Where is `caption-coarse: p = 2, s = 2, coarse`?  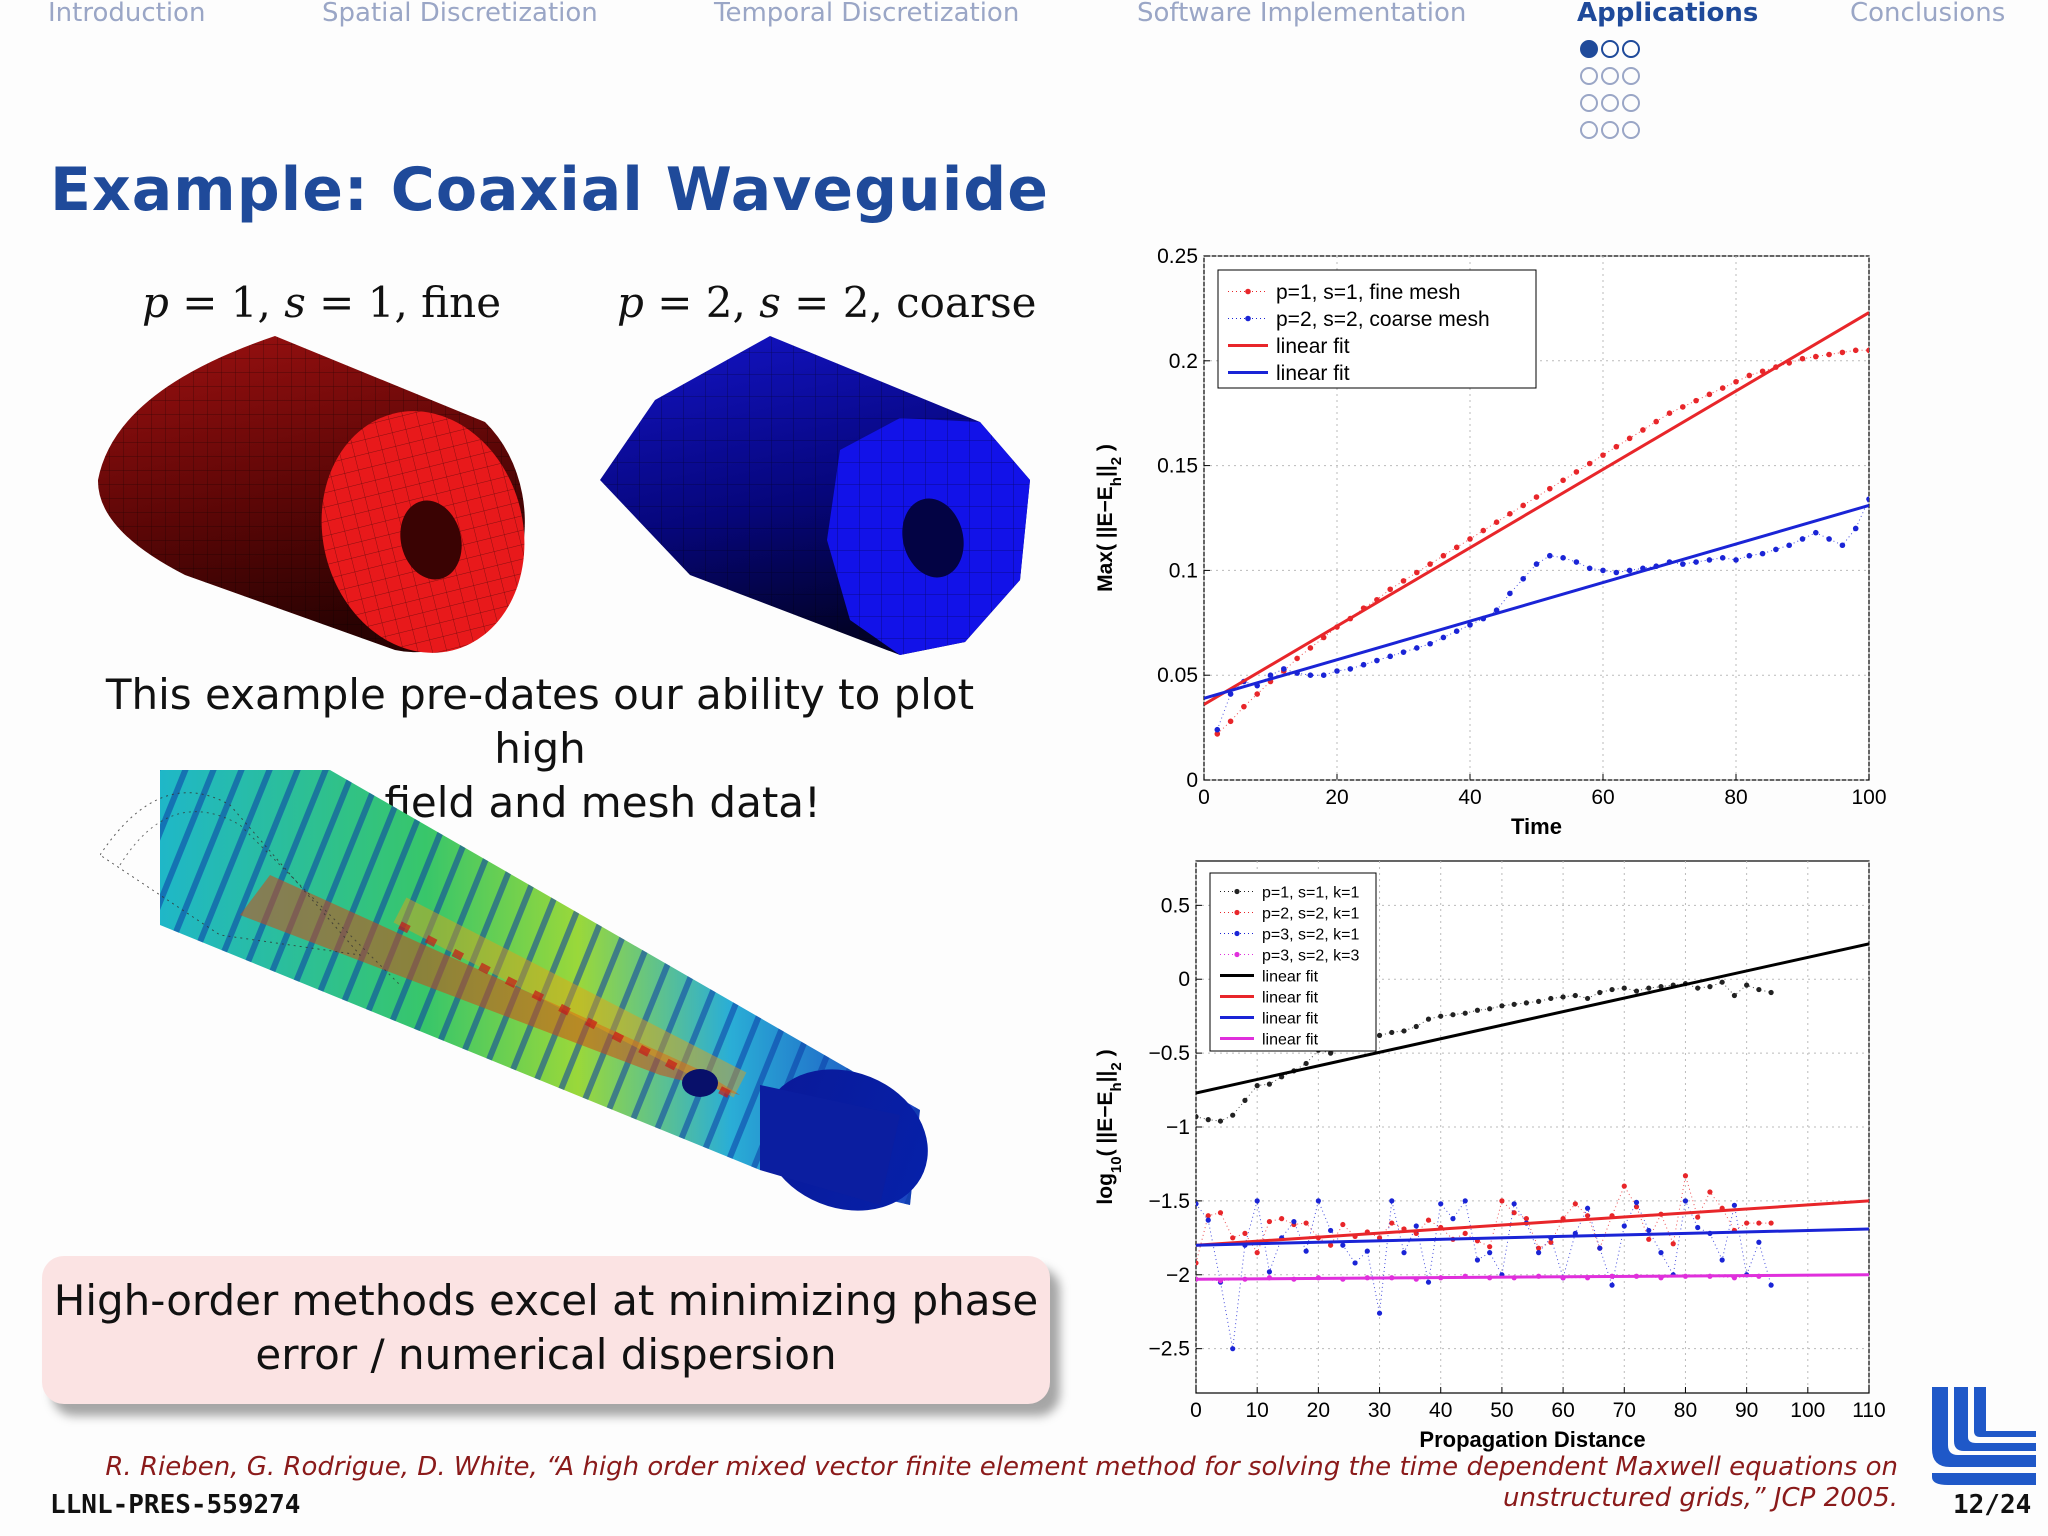
caption-coarse: p = 2, s = 2, coarse is located at coordinates (827, 302).